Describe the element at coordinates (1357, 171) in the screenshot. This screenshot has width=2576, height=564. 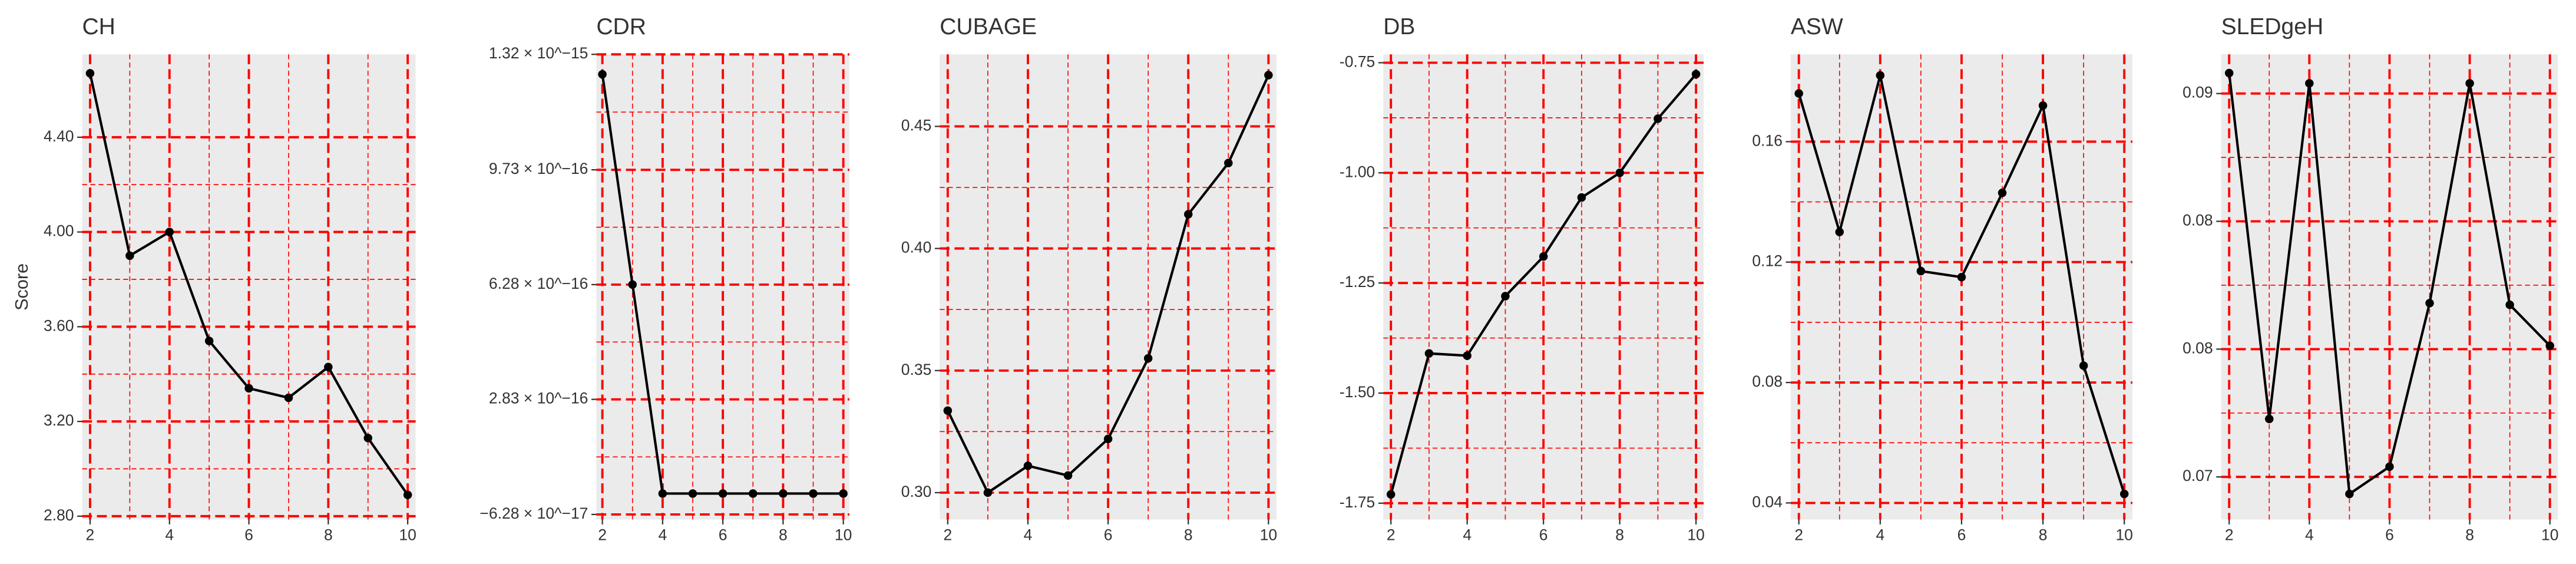
I see `y-tick-label: -1.00` at that location.